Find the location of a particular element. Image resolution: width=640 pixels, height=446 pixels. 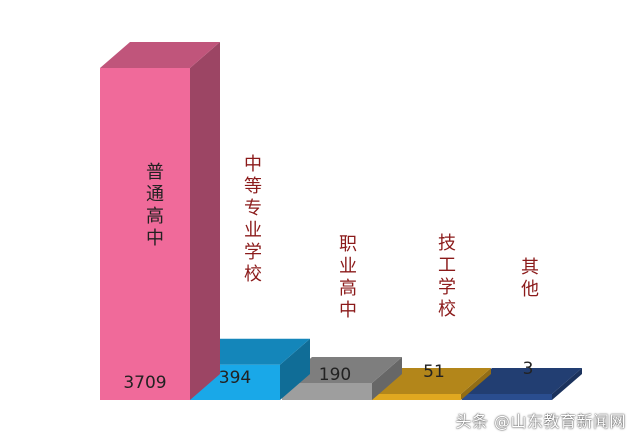

bar-2-top is located at coordinates (342, 369).